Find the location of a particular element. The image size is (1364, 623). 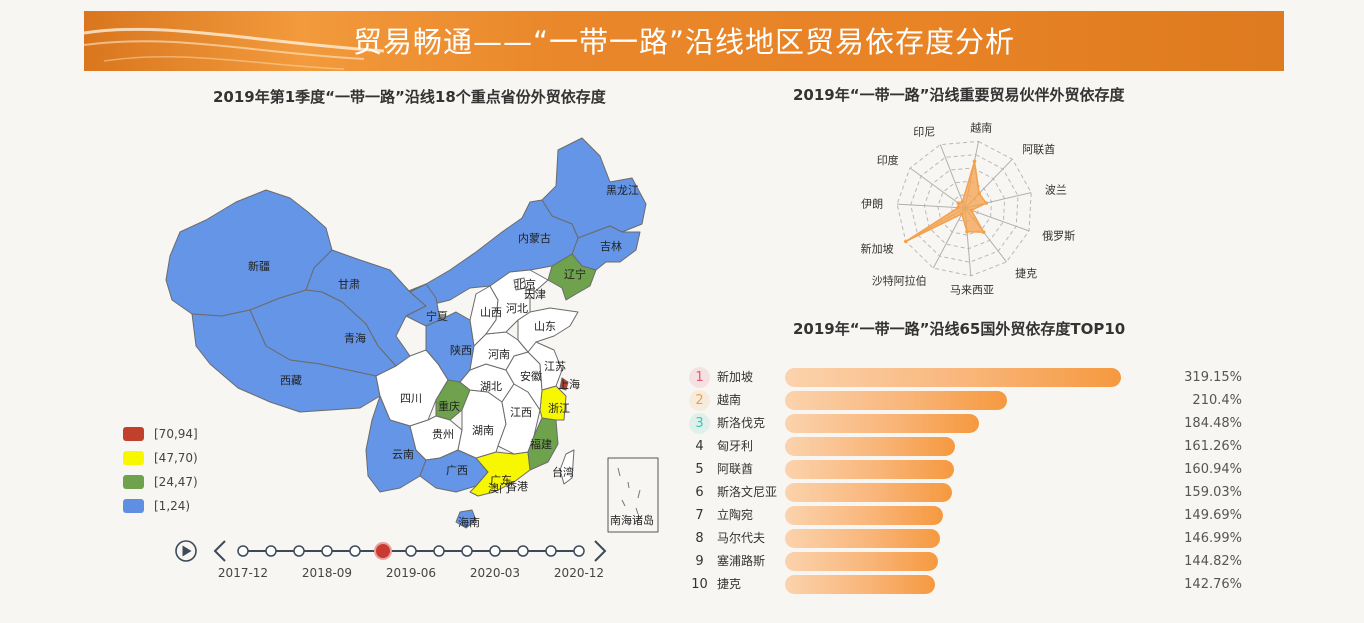

label-henan: 河南 is located at coordinates (499, 354).